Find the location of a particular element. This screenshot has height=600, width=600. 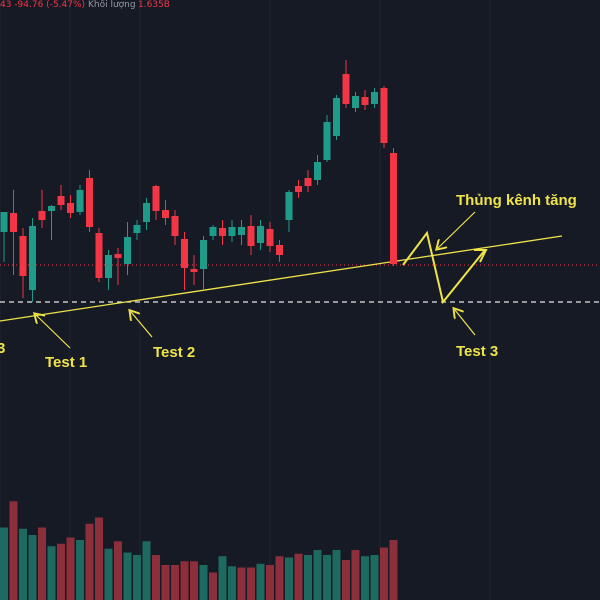

test3-arrow is located at coordinates (465, 323).